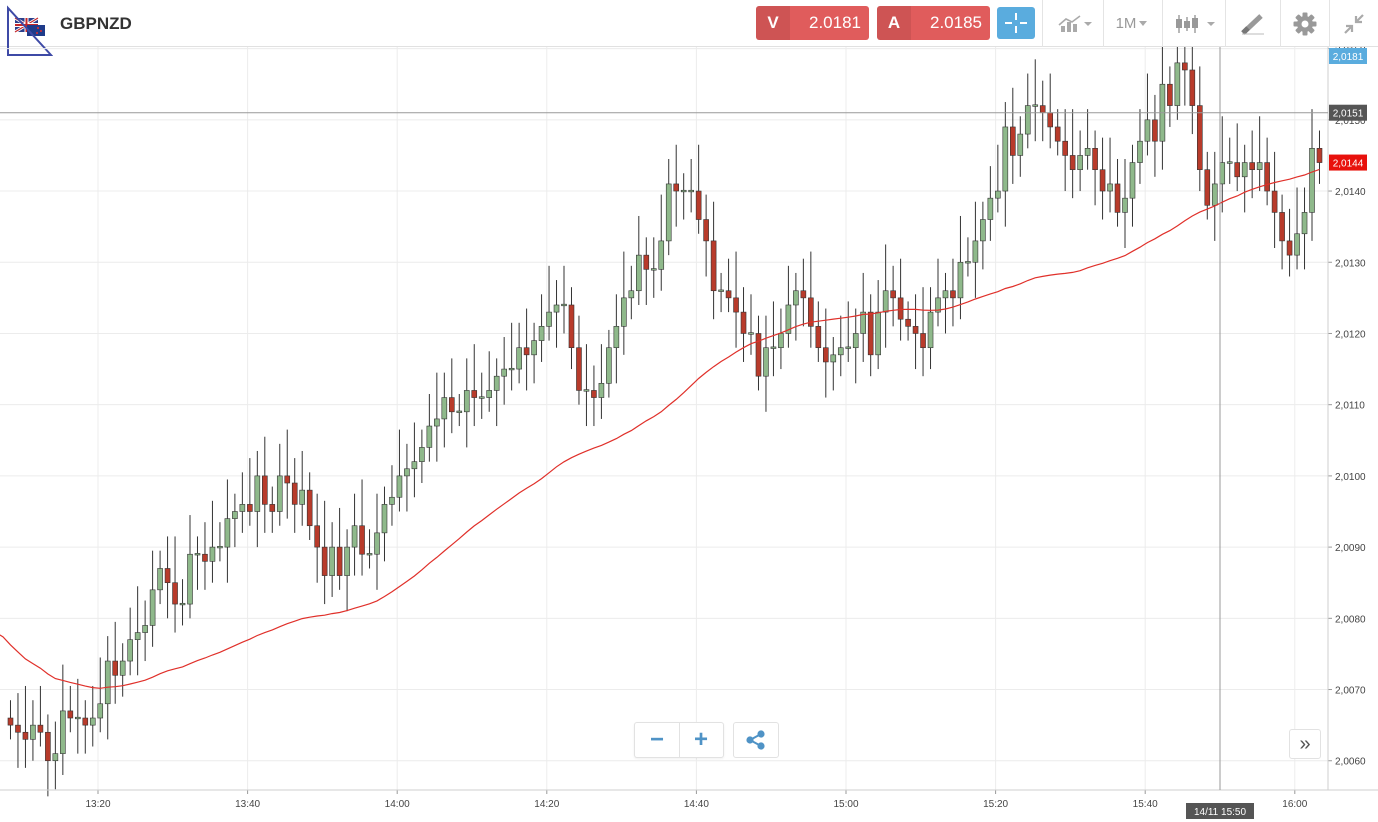 The width and height of the screenshot is (1378, 822). Describe the element at coordinates (30, 30) in the screenshot. I see `flag-icon` at that location.